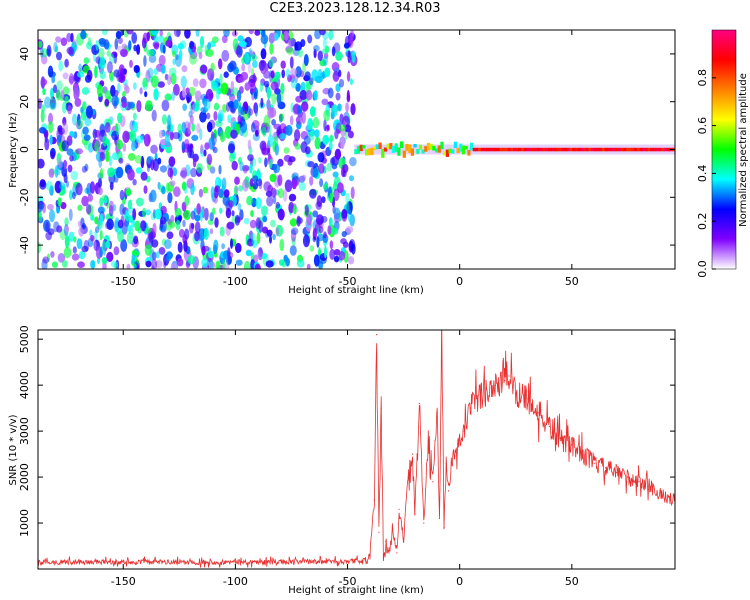 The height and width of the screenshot is (600, 750). I want to click on x-tick-label: -150, so click(123, 581).